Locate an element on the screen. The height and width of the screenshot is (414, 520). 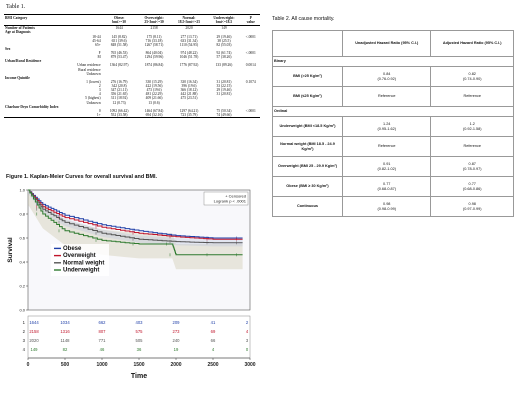
table1-row-sublabel: 65+ is located at coordinates (98, 44).